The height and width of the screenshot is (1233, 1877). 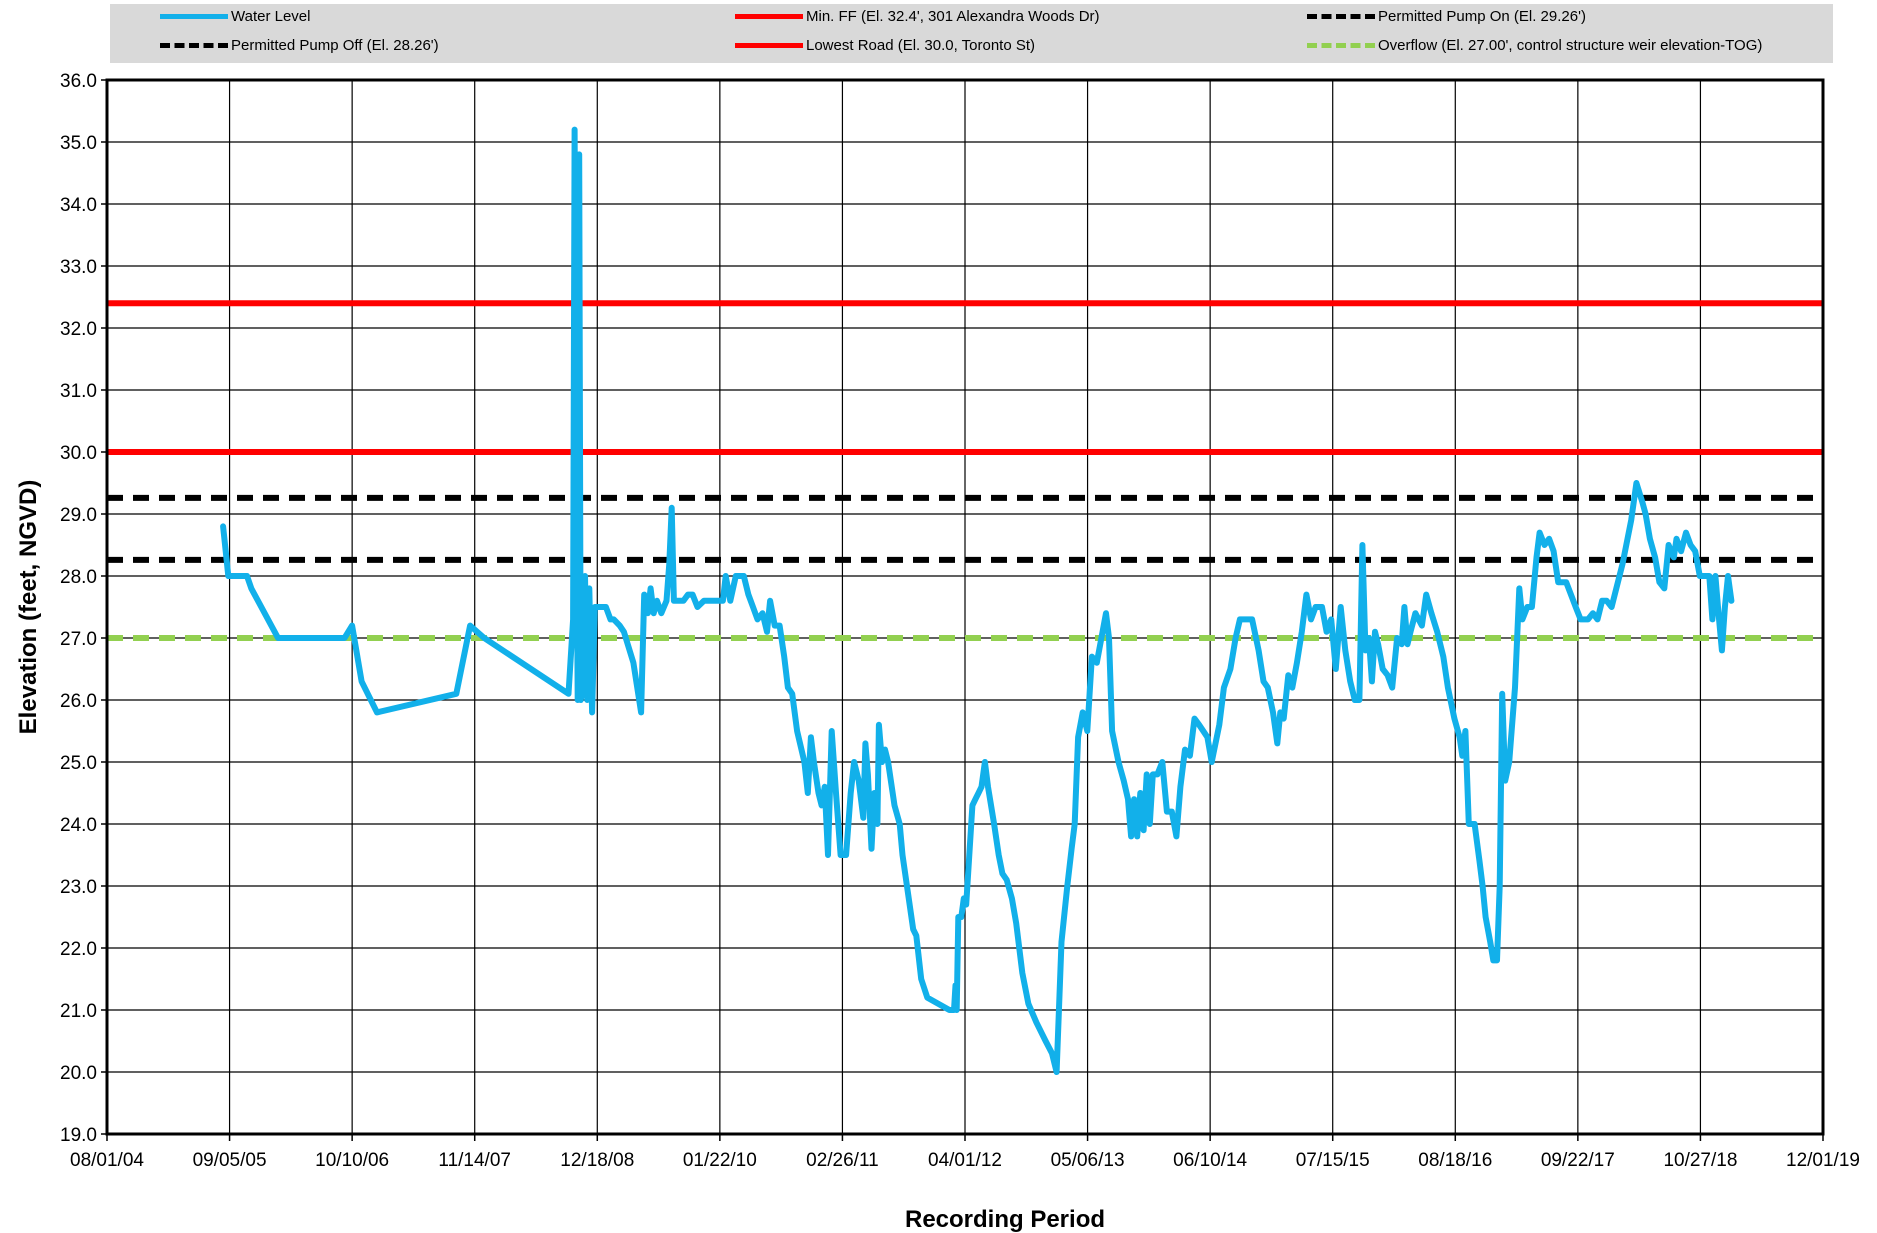 What do you see at coordinates (78, 143) in the screenshot?
I see `y-tick-label: 35.0` at bounding box center [78, 143].